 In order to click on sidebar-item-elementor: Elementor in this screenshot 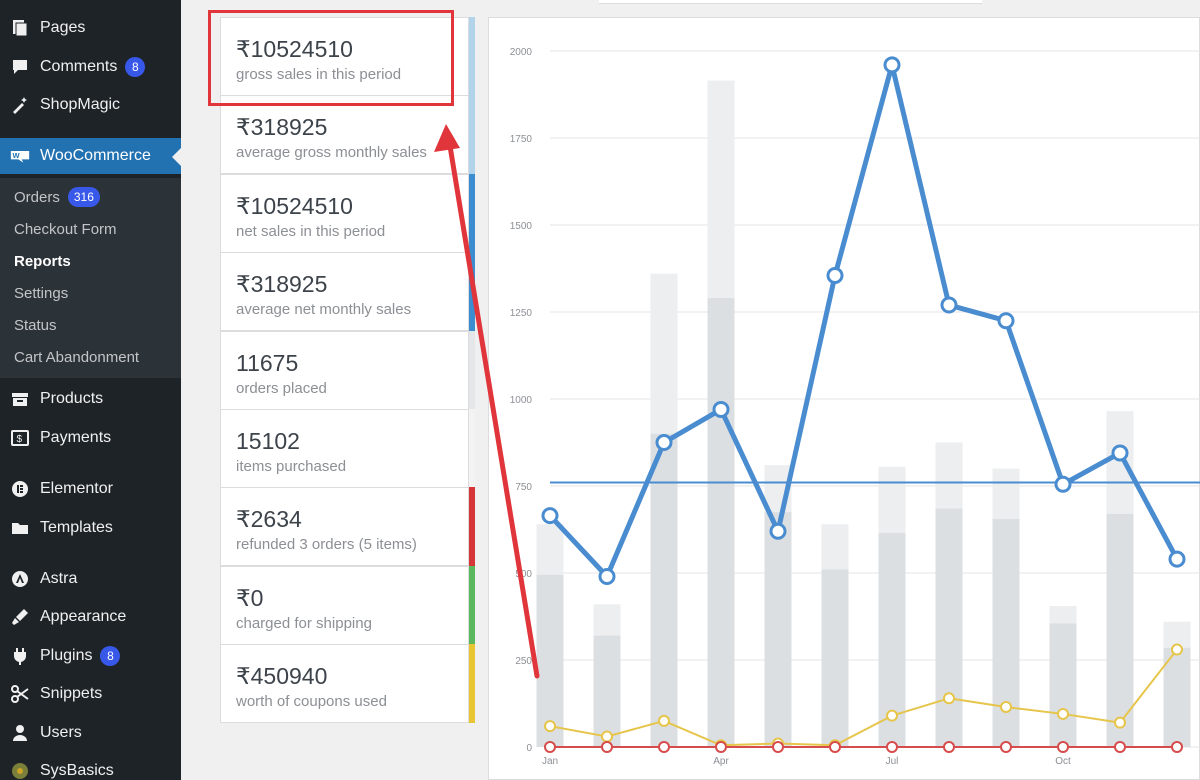, I will do `click(90, 489)`.